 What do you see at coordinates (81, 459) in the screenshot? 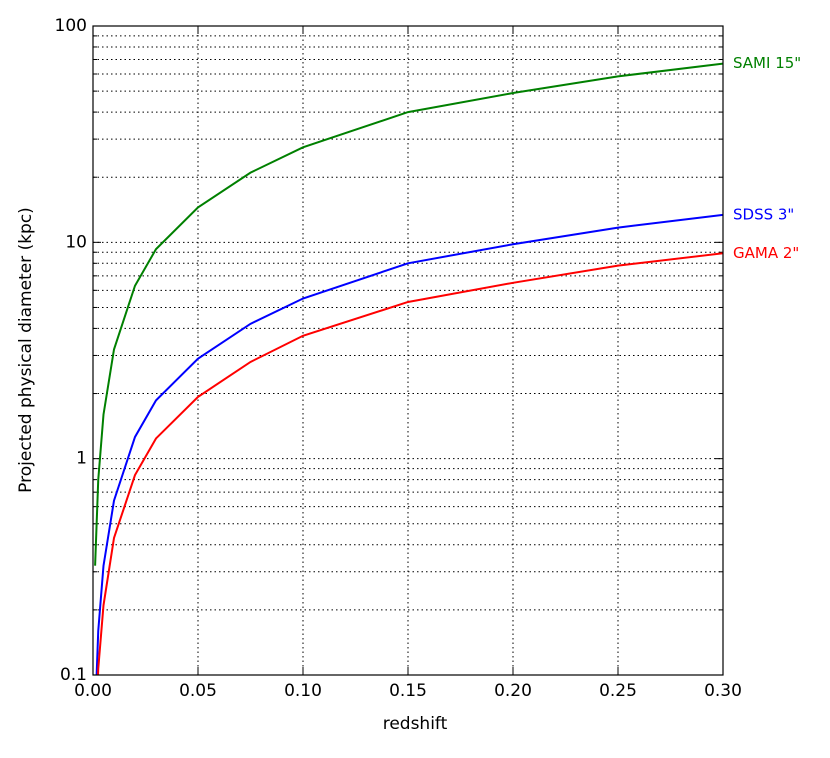
I see `y-tick-label: 1` at bounding box center [81, 459].